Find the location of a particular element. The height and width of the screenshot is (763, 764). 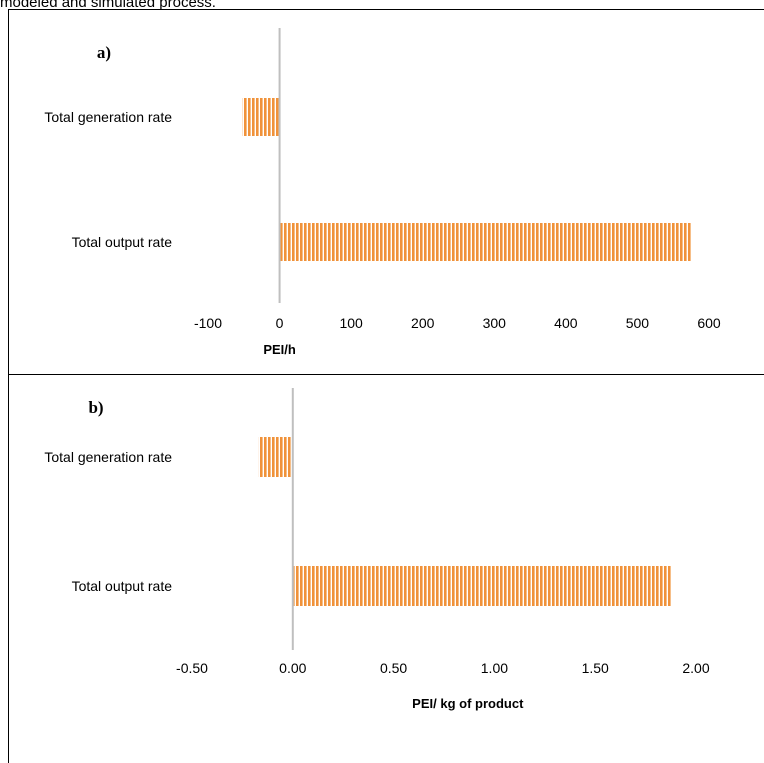

chart-a-tick-label: -100 is located at coordinates (208, 323).